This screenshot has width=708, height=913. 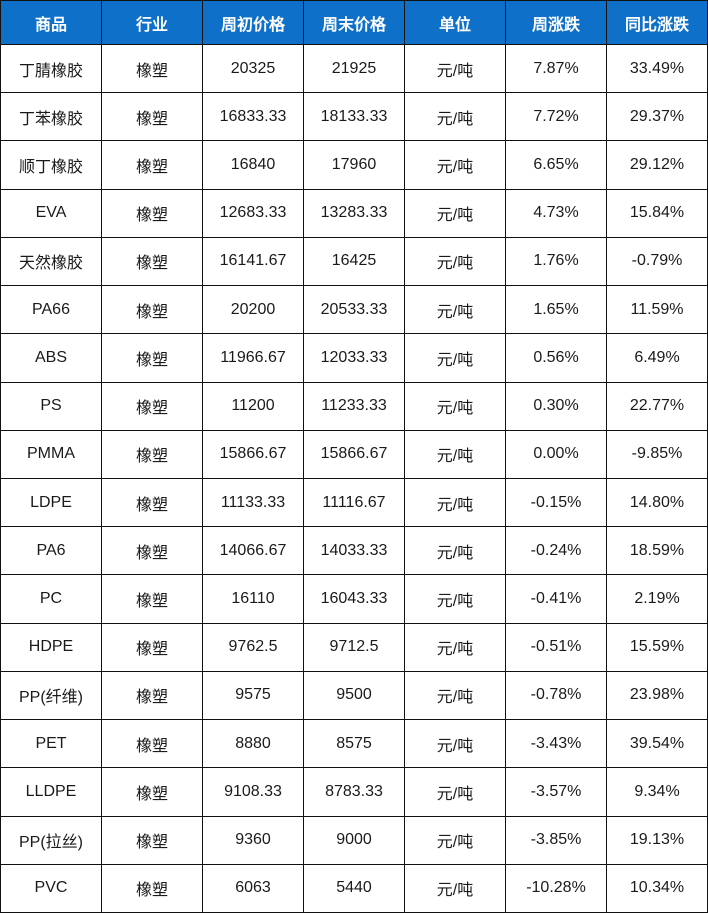 What do you see at coordinates (253, 261) in the screenshot?
I see `start-price-cell: 16141.67` at bounding box center [253, 261].